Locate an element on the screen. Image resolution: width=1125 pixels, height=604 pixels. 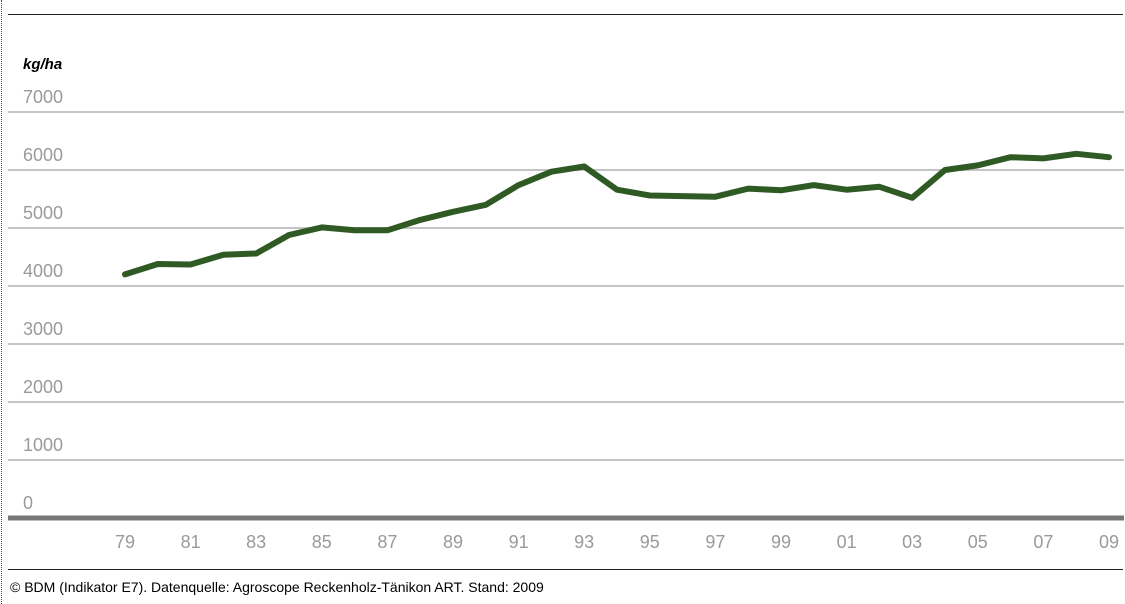
x-tick-label: 99 is located at coordinates (781, 542).